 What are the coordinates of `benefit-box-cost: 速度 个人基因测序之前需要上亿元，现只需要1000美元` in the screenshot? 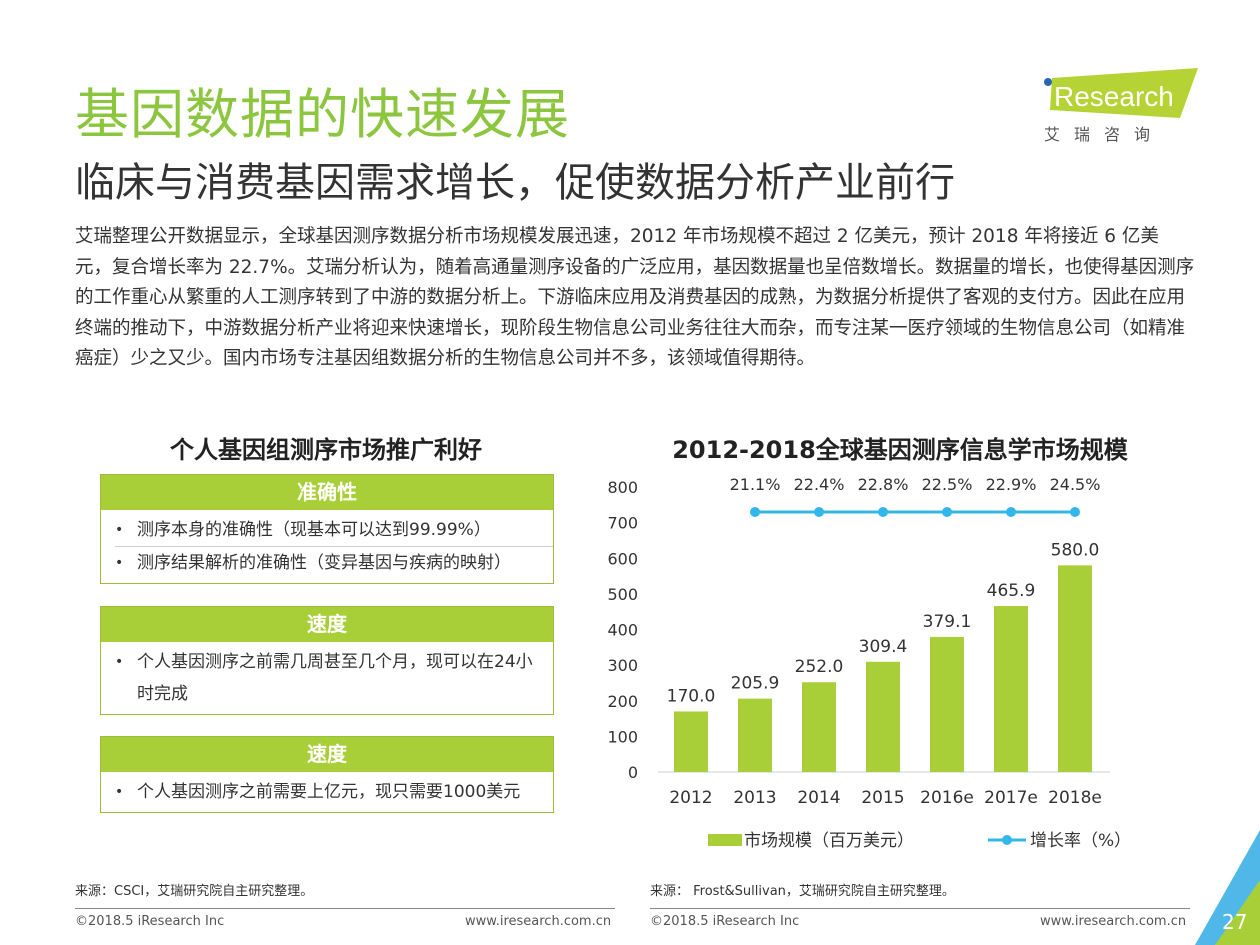 It's located at (327, 774).